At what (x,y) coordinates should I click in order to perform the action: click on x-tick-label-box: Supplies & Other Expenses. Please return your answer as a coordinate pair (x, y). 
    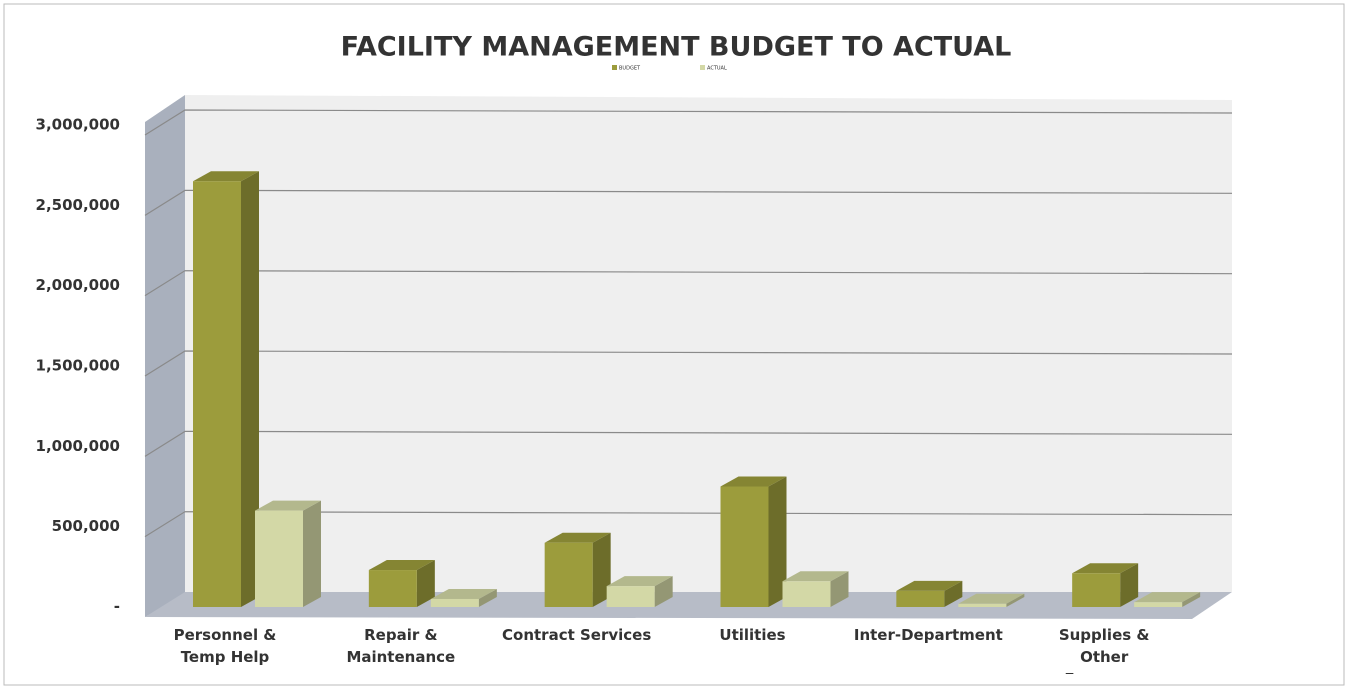
    Looking at the image, I should click on (1104, 650).